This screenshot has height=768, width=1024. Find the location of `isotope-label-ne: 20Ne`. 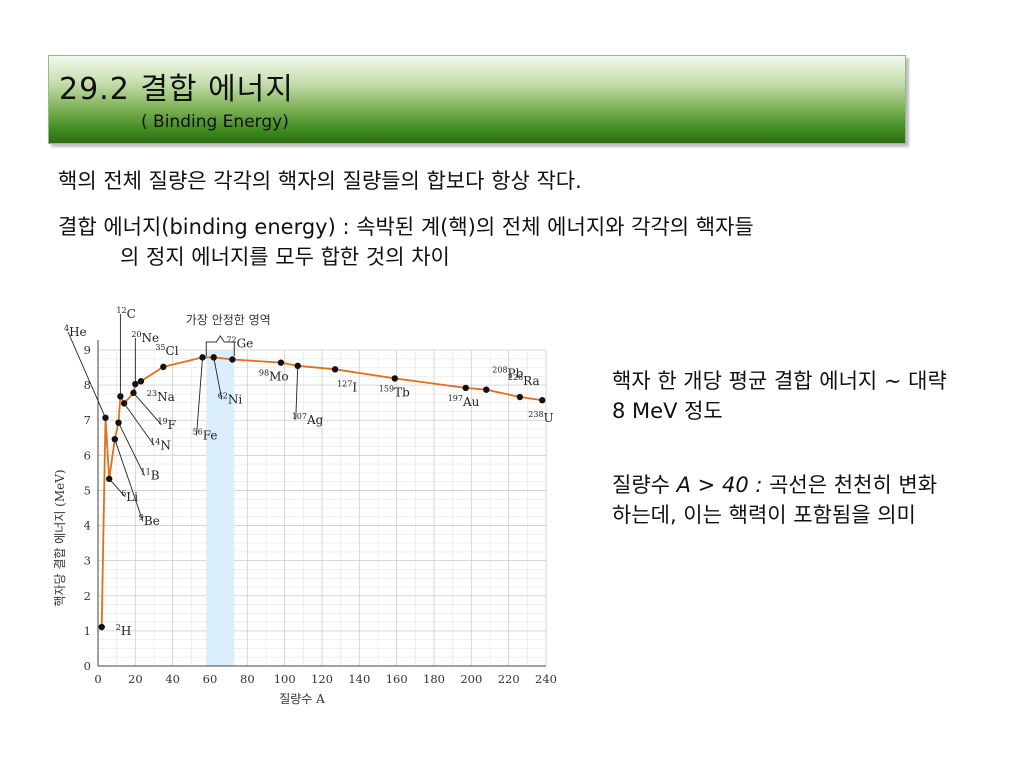

isotope-label-ne: 20Ne is located at coordinates (145, 337).